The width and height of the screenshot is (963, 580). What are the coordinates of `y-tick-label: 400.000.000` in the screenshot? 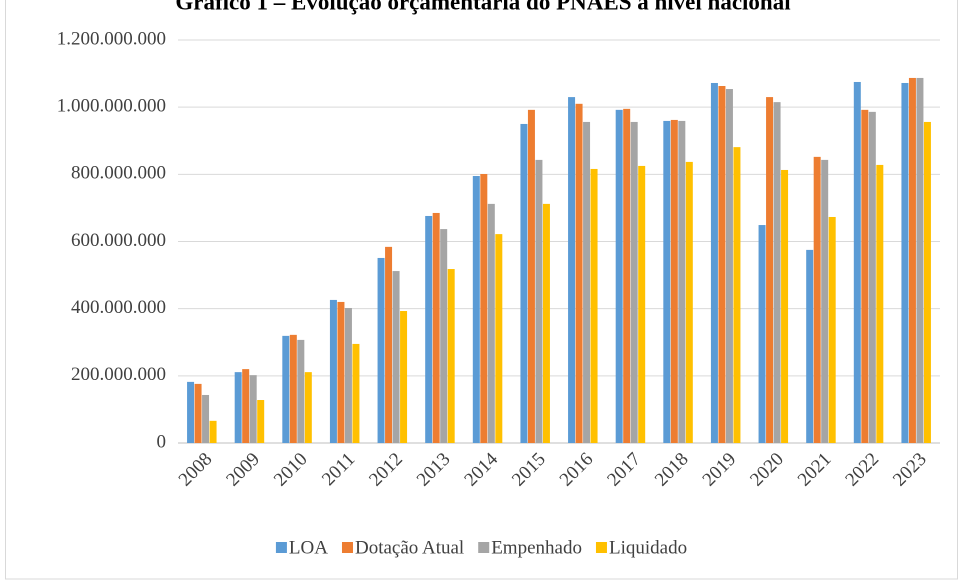 It's located at (118, 307).